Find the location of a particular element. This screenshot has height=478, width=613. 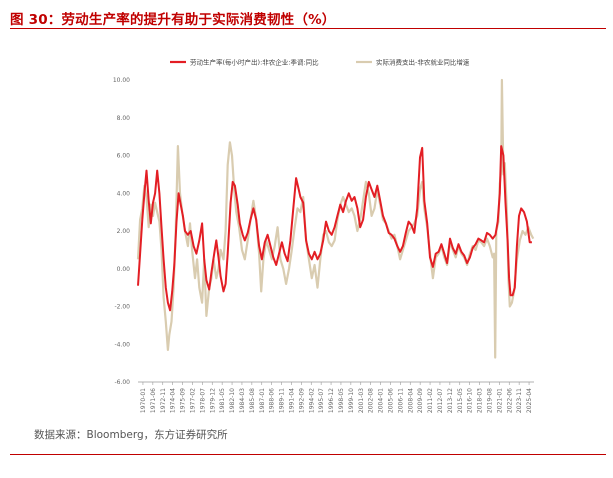

x-tick-label: 1970-01 is located at coordinates (143, 400).